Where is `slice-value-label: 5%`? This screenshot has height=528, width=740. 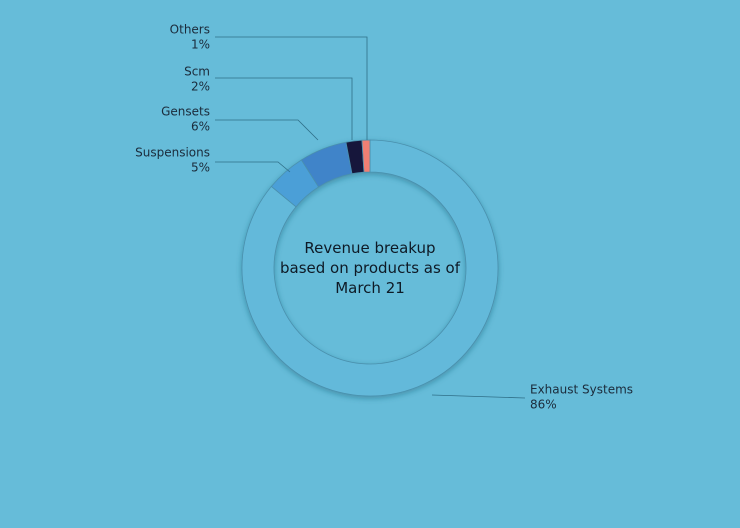 slice-value-label: 5% is located at coordinates (200, 168).